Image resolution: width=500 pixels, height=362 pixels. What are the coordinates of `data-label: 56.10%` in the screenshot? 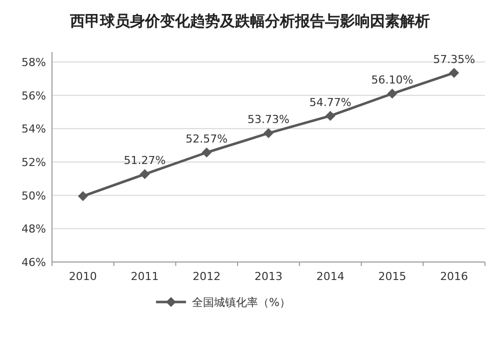 It's located at (392, 80).